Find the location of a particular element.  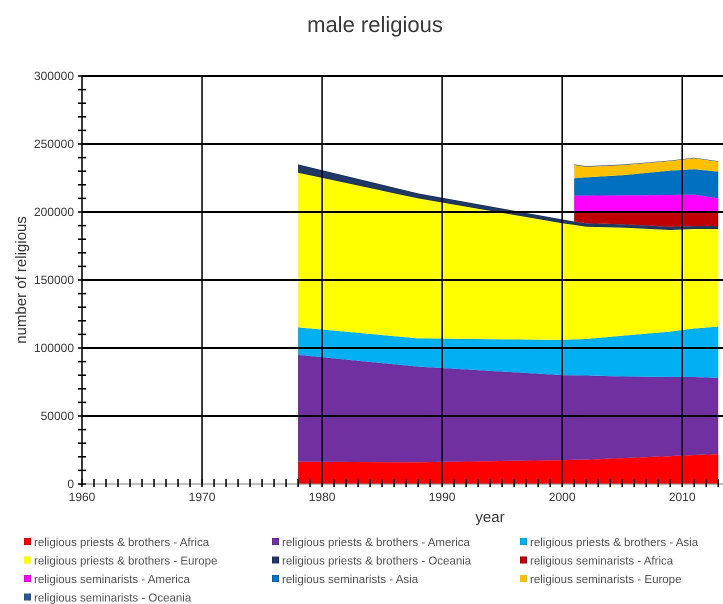

x-tick-label: 2000 is located at coordinates (562, 497).